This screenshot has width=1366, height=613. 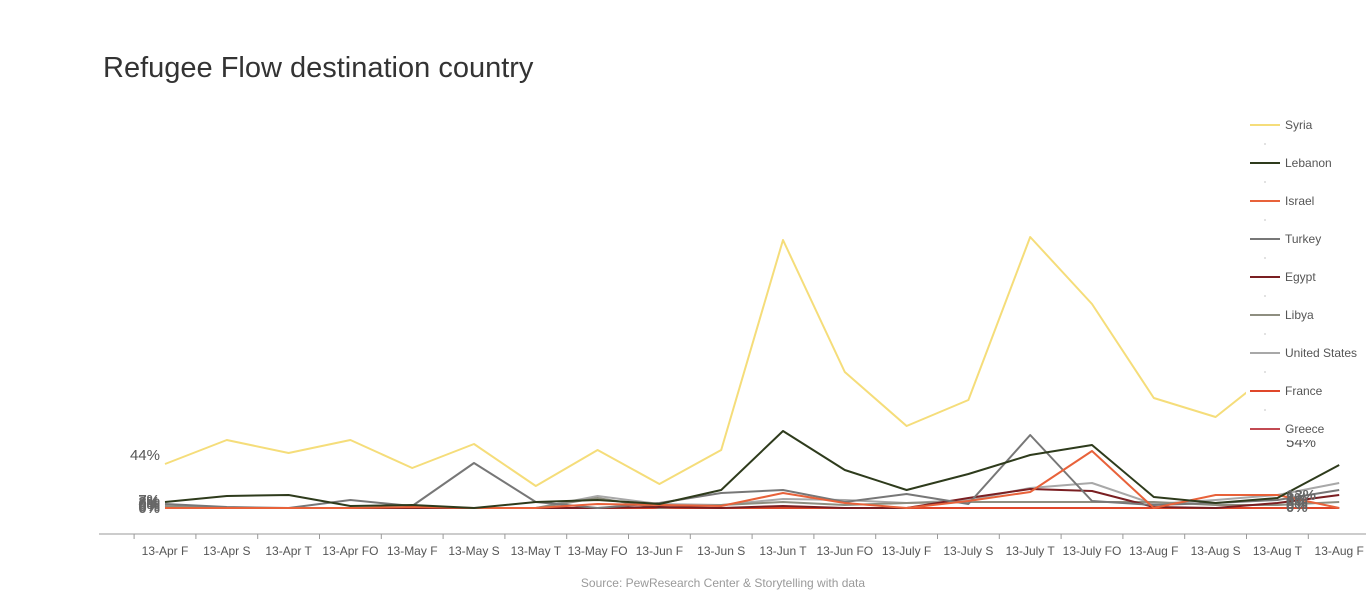 I want to click on x-tick-label: 13-Jun FO, so click(x=844, y=551).